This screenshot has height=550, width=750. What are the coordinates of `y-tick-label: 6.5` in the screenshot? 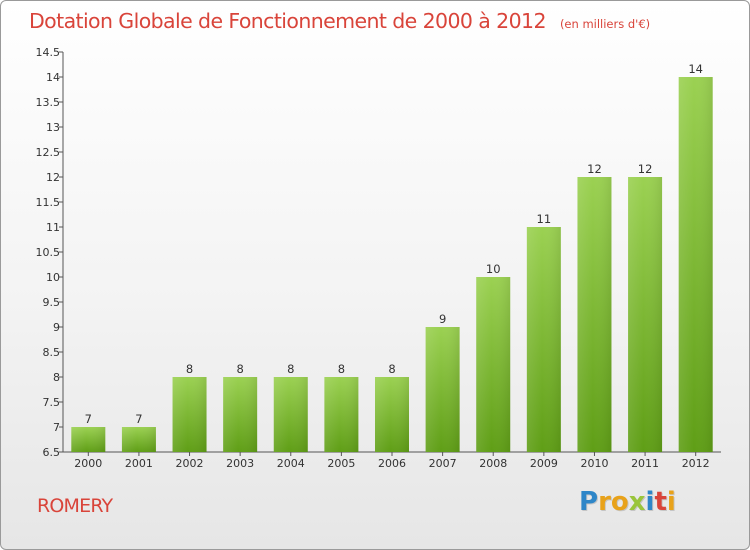 It's located at (52, 452).